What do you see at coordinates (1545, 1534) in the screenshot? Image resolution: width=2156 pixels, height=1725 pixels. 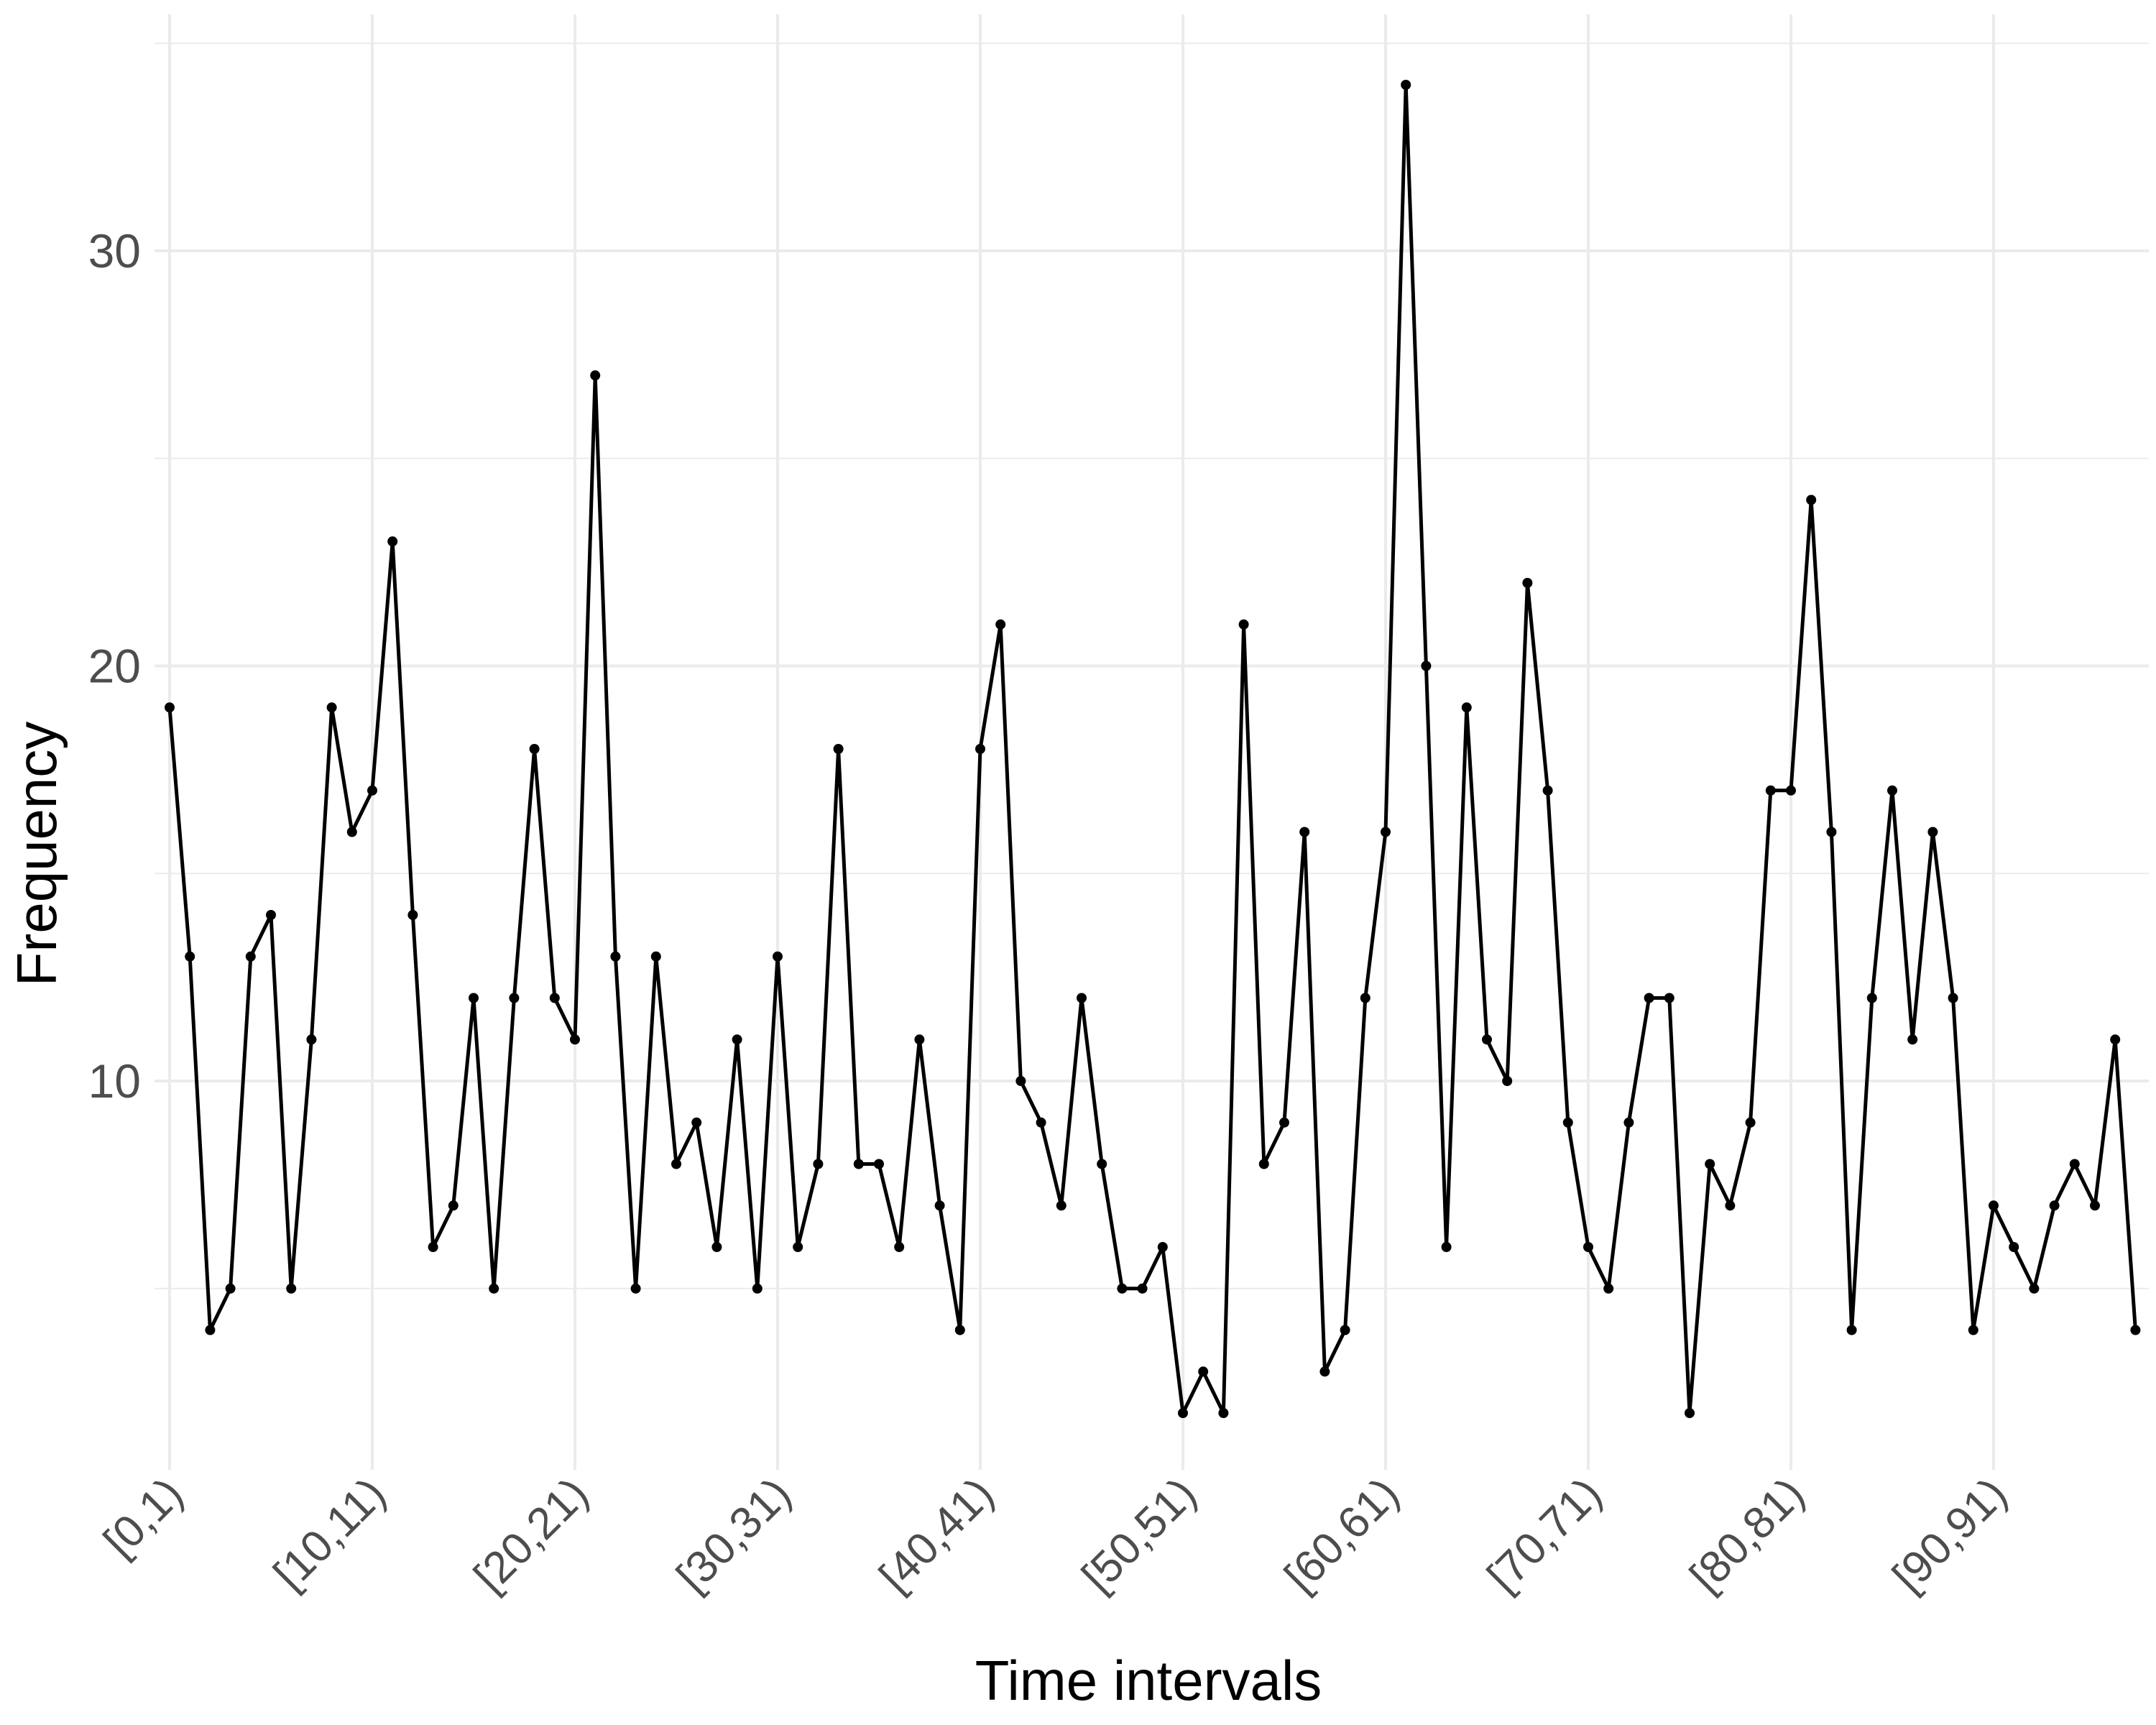 I see `x-tick-label-7: [70,71)` at bounding box center [1545, 1534].